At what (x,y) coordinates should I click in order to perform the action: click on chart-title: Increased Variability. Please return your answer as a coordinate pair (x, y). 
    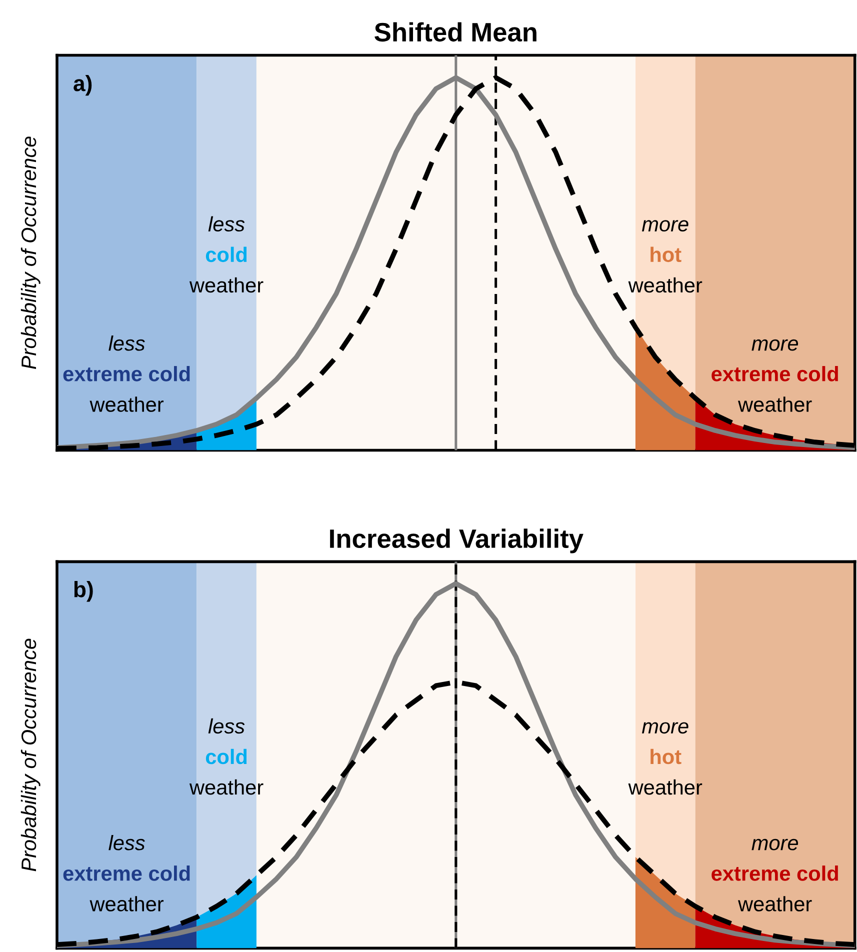
    Looking at the image, I should click on (457, 541).